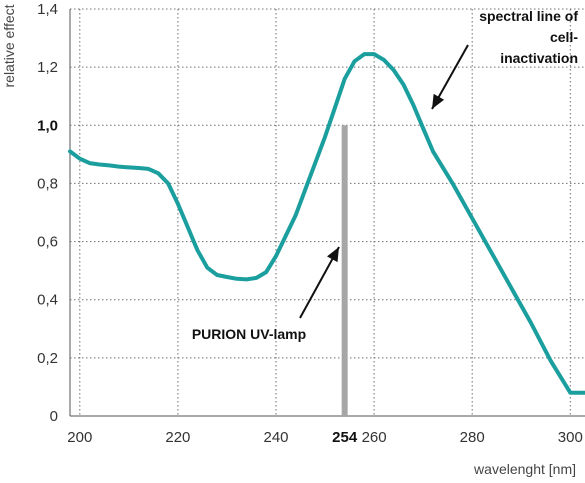 The height and width of the screenshot is (483, 585). What do you see at coordinates (54, 416) in the screenshot?
I see `y-tick-label: 0` at bounding box center [54, 416].